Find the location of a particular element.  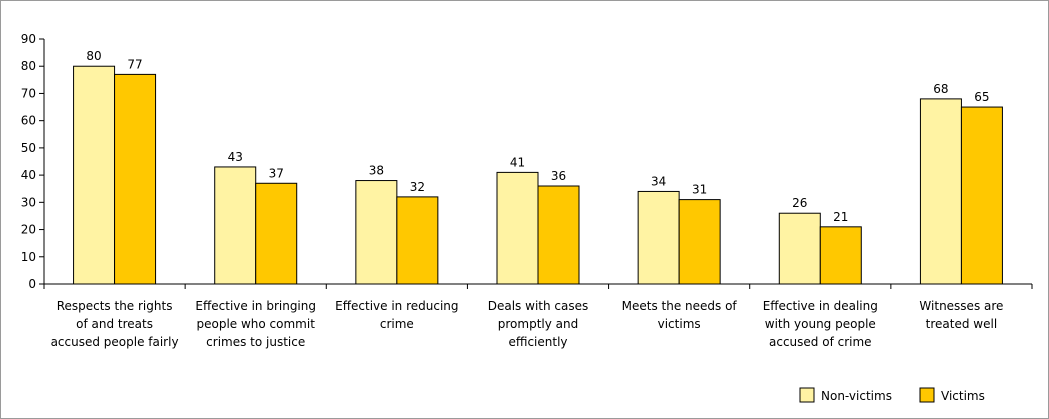

bar-value-label: 80 is located at coordinates (93, 56).